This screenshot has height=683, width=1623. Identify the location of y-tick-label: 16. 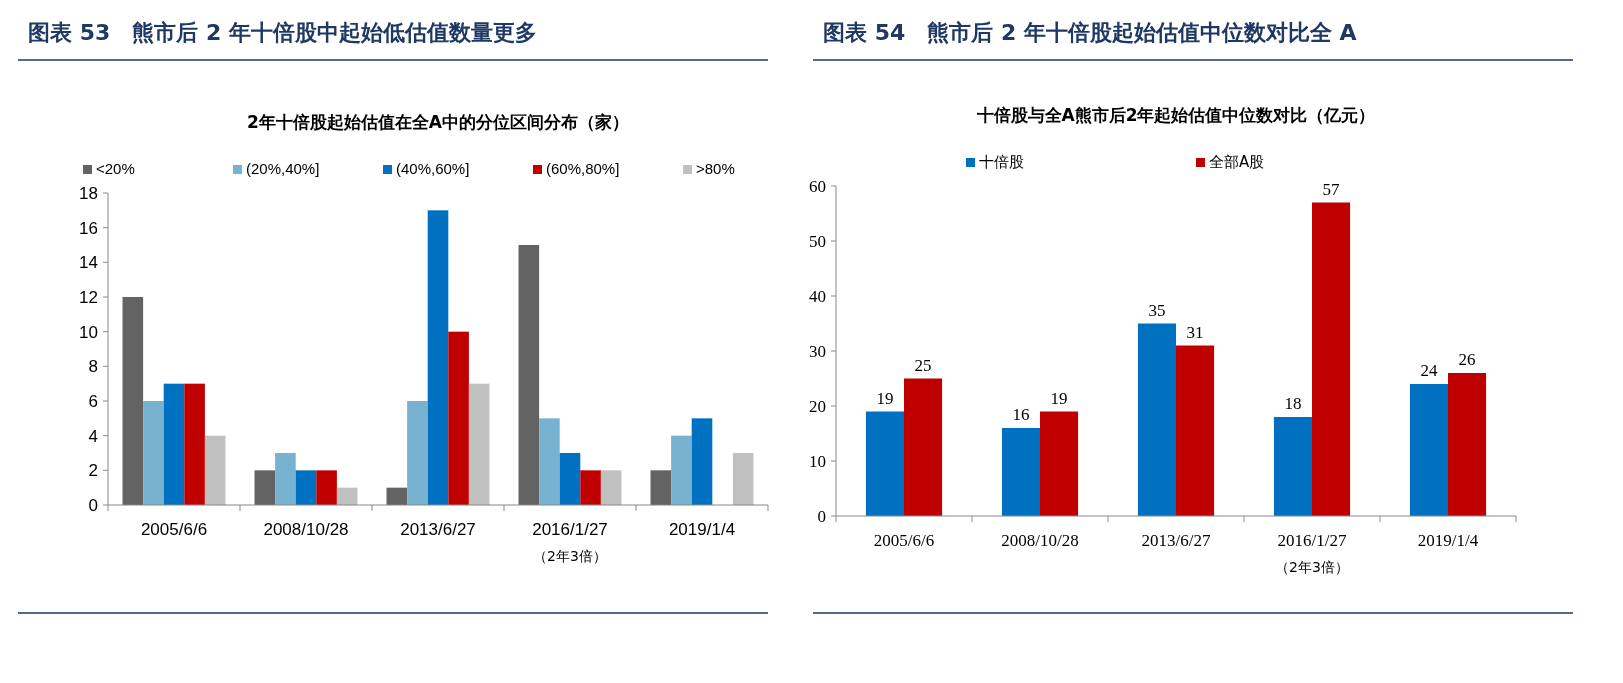
(88, 228).